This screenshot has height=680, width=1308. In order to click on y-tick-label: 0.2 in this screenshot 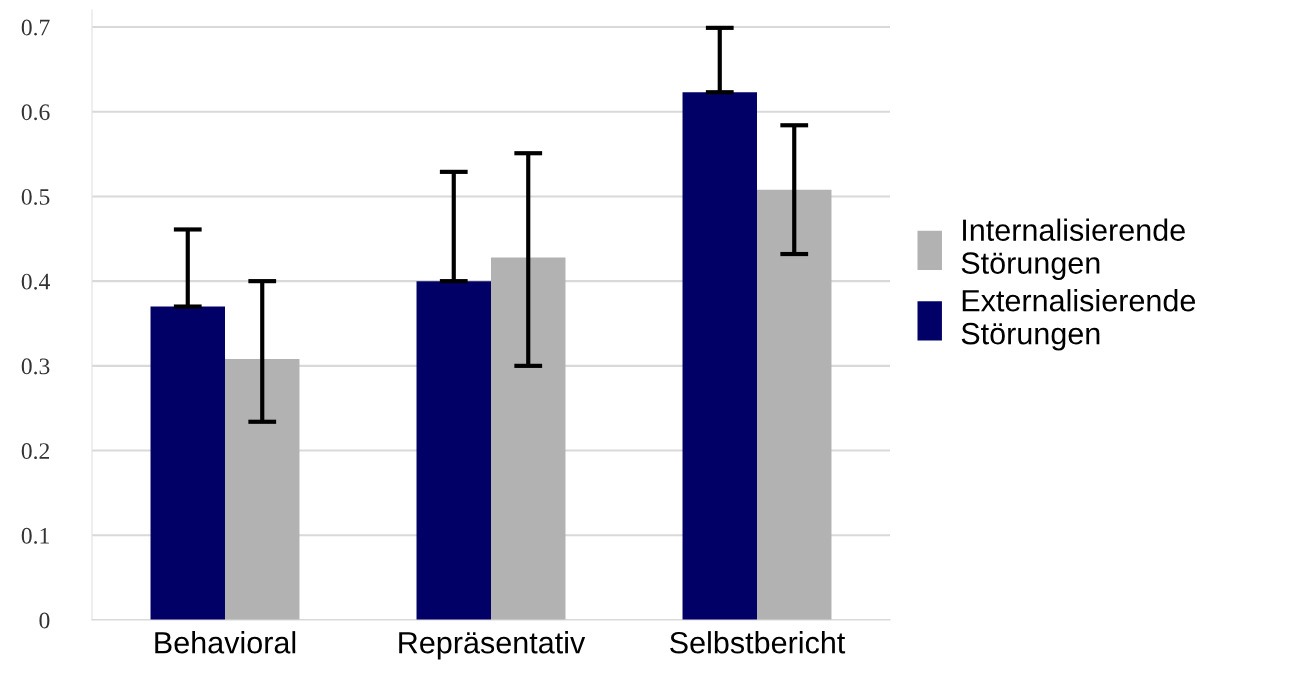, I will do `click(35, 451)`.